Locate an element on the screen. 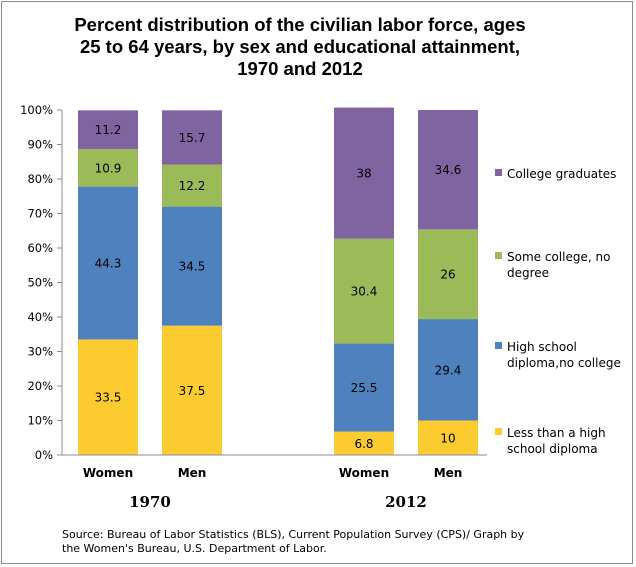 Image resolution: width=636 pixels, height=567 pixels. x-group-label: 1970 is located at coordinates (150, 502).